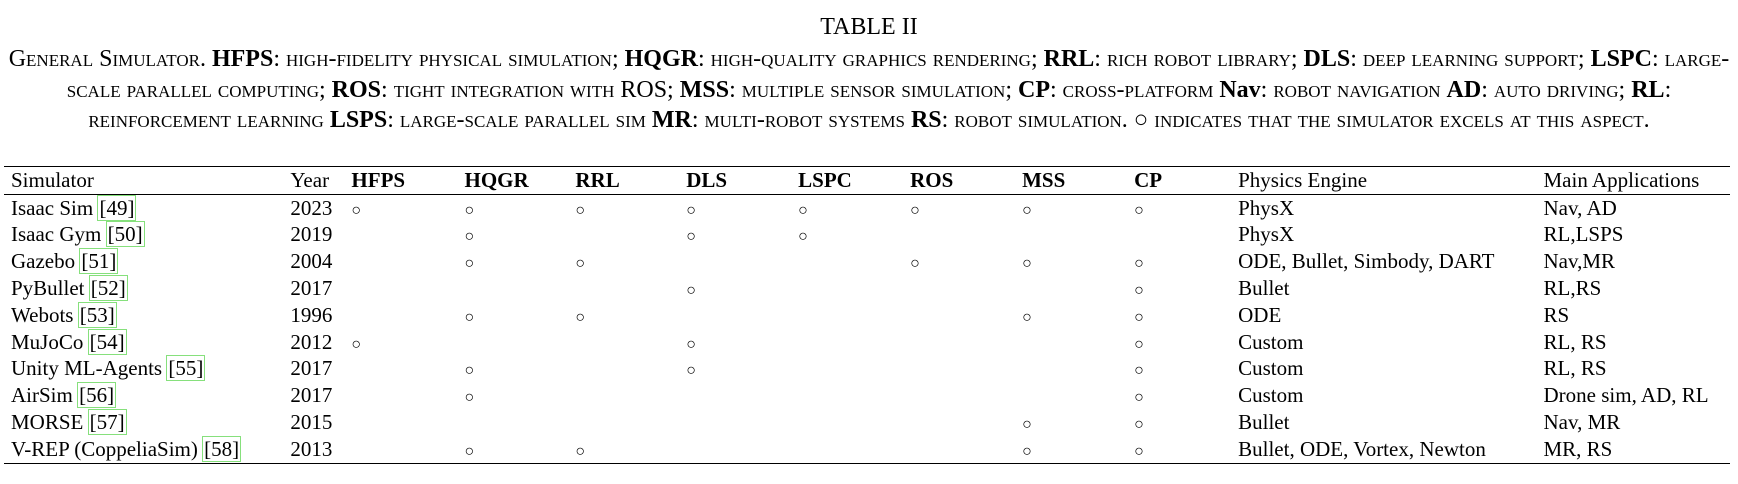 The width and height of the screenshot is (1738, 484). I want to click on simulator-name: Unity ML-Agents, so click(87, 368).